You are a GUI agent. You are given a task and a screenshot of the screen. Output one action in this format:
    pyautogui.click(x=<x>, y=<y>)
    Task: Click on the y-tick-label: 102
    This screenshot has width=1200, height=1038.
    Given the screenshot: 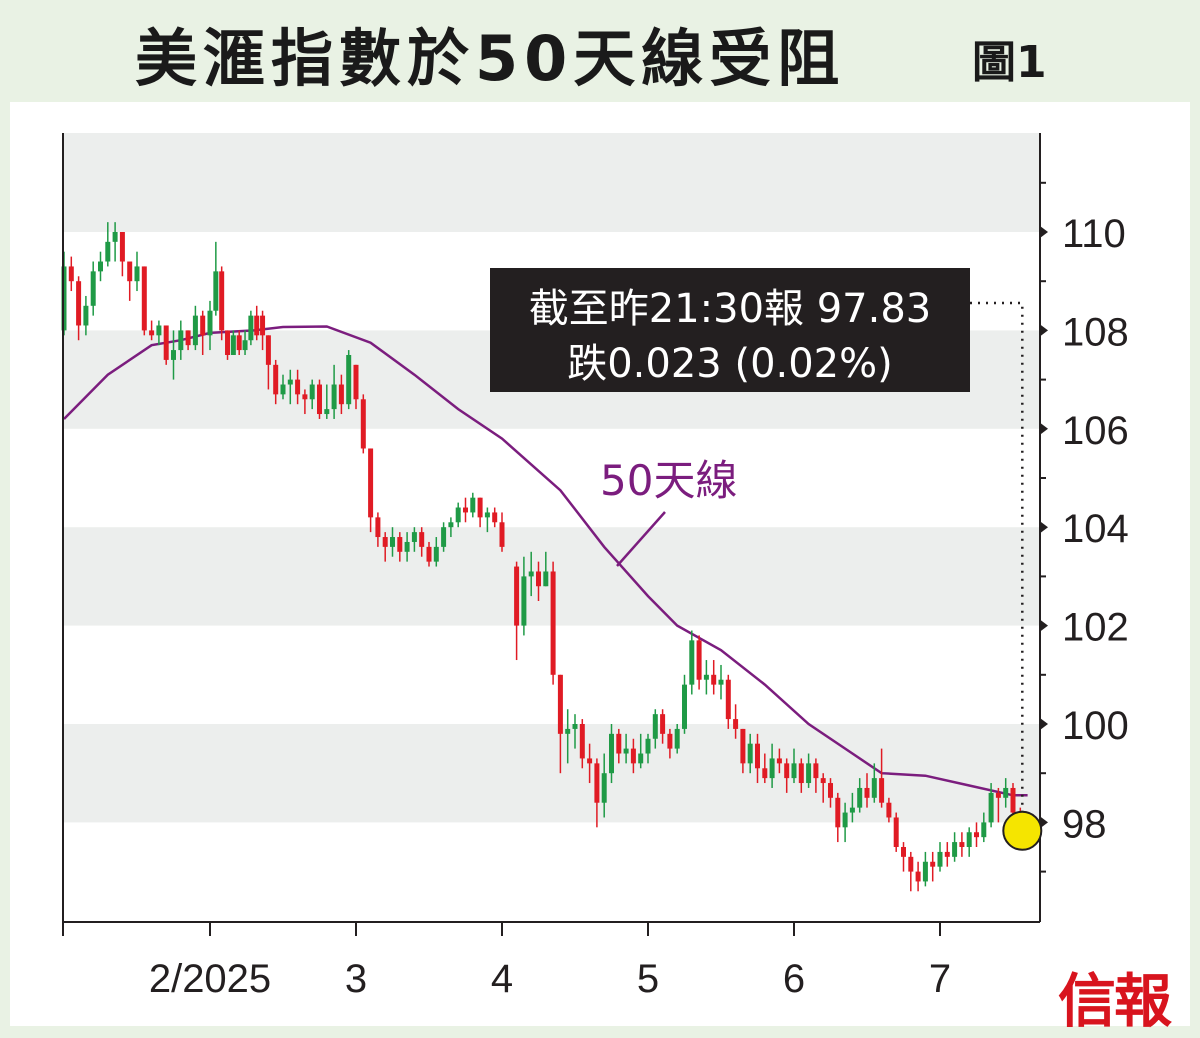 What is the action you would take?
    pyautogui.click(x=1095, y=628)
    